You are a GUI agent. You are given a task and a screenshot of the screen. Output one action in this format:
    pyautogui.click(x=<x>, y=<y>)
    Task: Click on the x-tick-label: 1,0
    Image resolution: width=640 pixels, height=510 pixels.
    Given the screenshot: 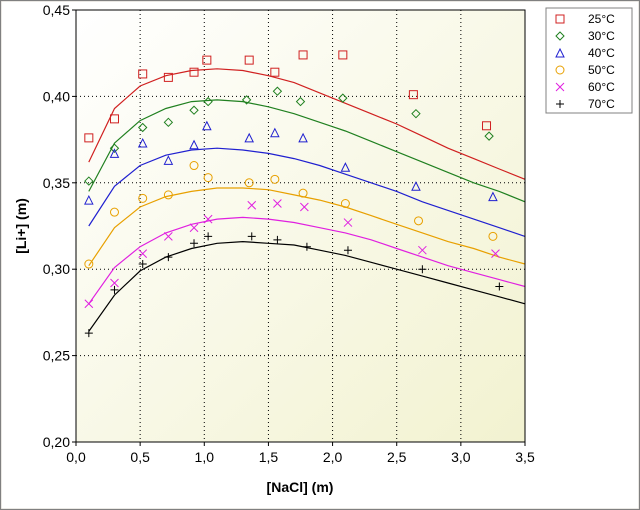 What is the action you would take?
    pyautogui.click(x=205, y=457)
    